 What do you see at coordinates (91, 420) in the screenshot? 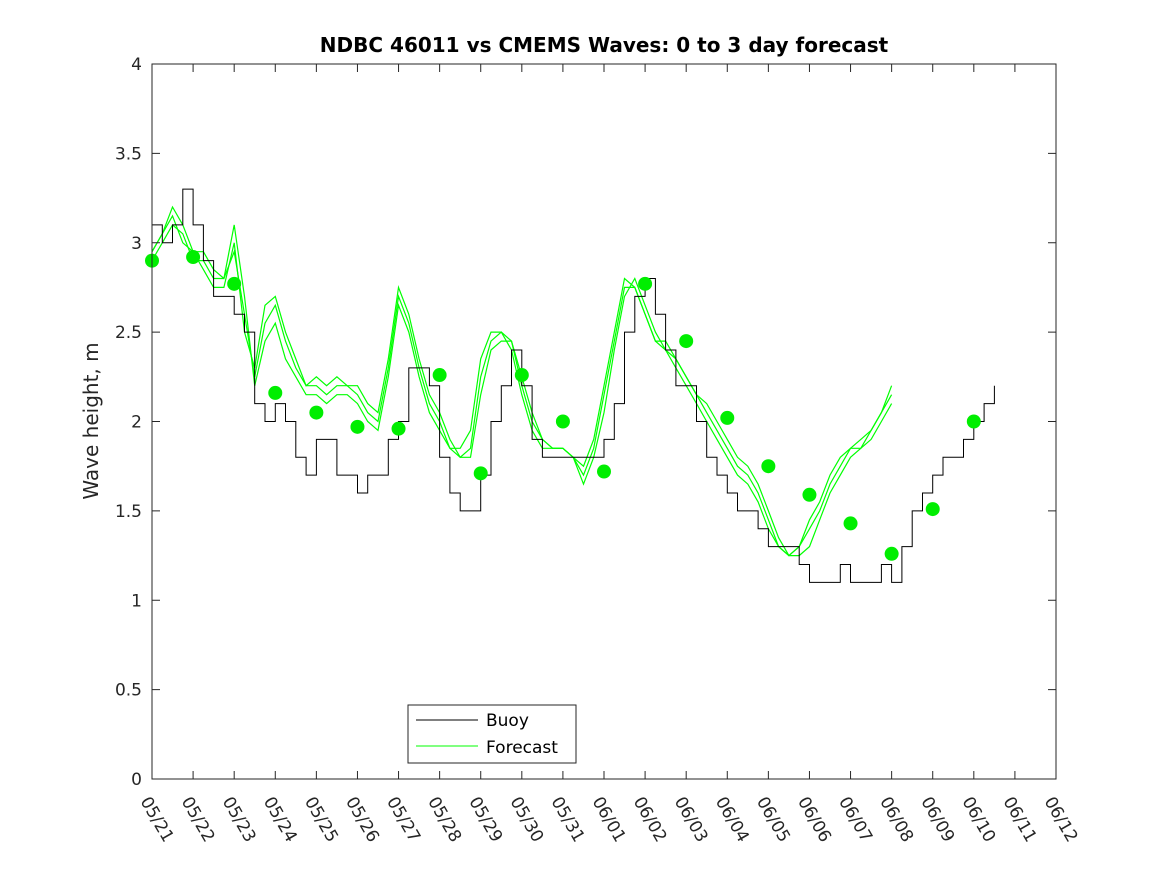
I see `y-axis-label: Wave height, m` at bounding box center [91, 420].